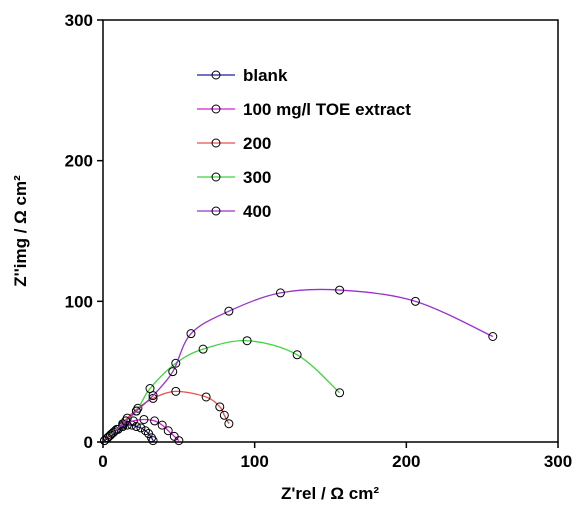  What do you see at coordinates (265, 75) in the screenshot?
I see `legend-label-0: blank` at bounding box center [265, 75].